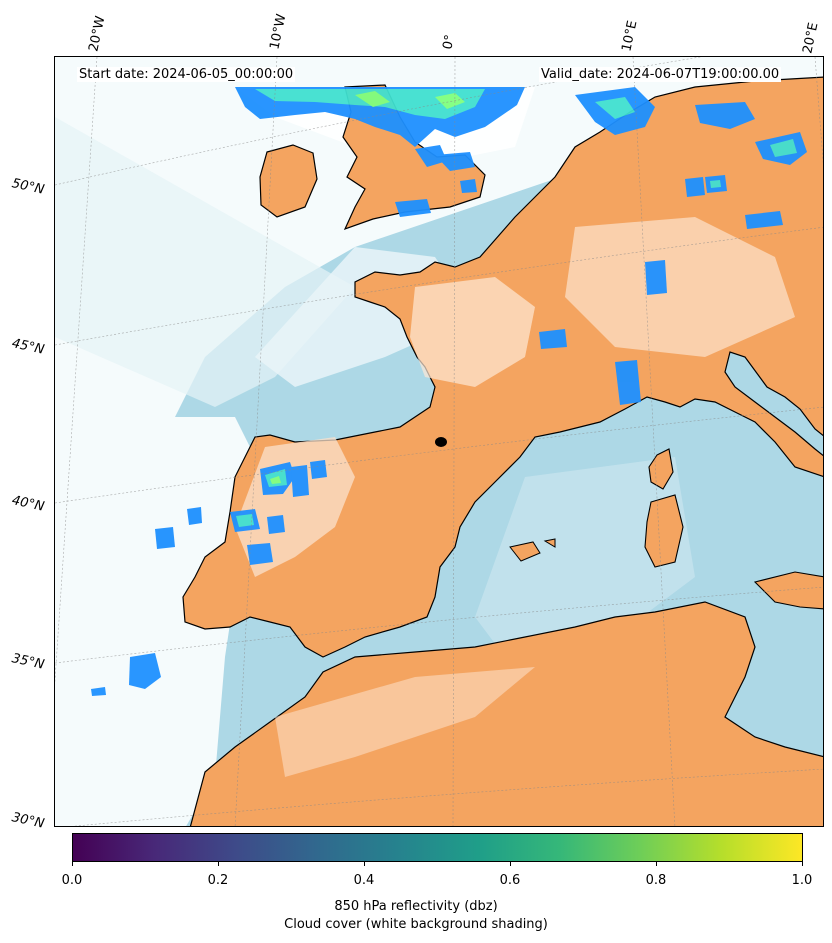  I want to click on lon-label-20e: 20°E, so click(811, 38).